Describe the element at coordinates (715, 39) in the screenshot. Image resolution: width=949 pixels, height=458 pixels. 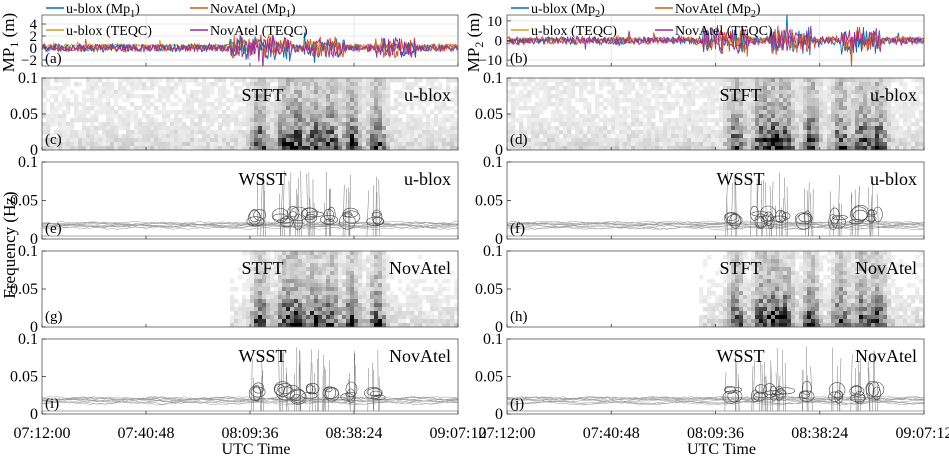
I see `series-line` at that location.